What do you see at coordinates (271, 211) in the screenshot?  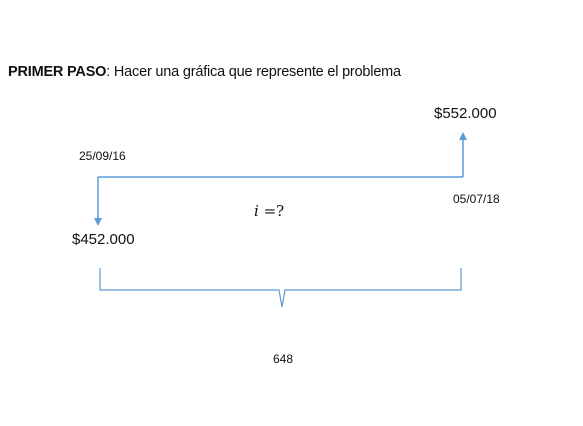 I see `rate-expression: =?` at bounding box center [271, 211].